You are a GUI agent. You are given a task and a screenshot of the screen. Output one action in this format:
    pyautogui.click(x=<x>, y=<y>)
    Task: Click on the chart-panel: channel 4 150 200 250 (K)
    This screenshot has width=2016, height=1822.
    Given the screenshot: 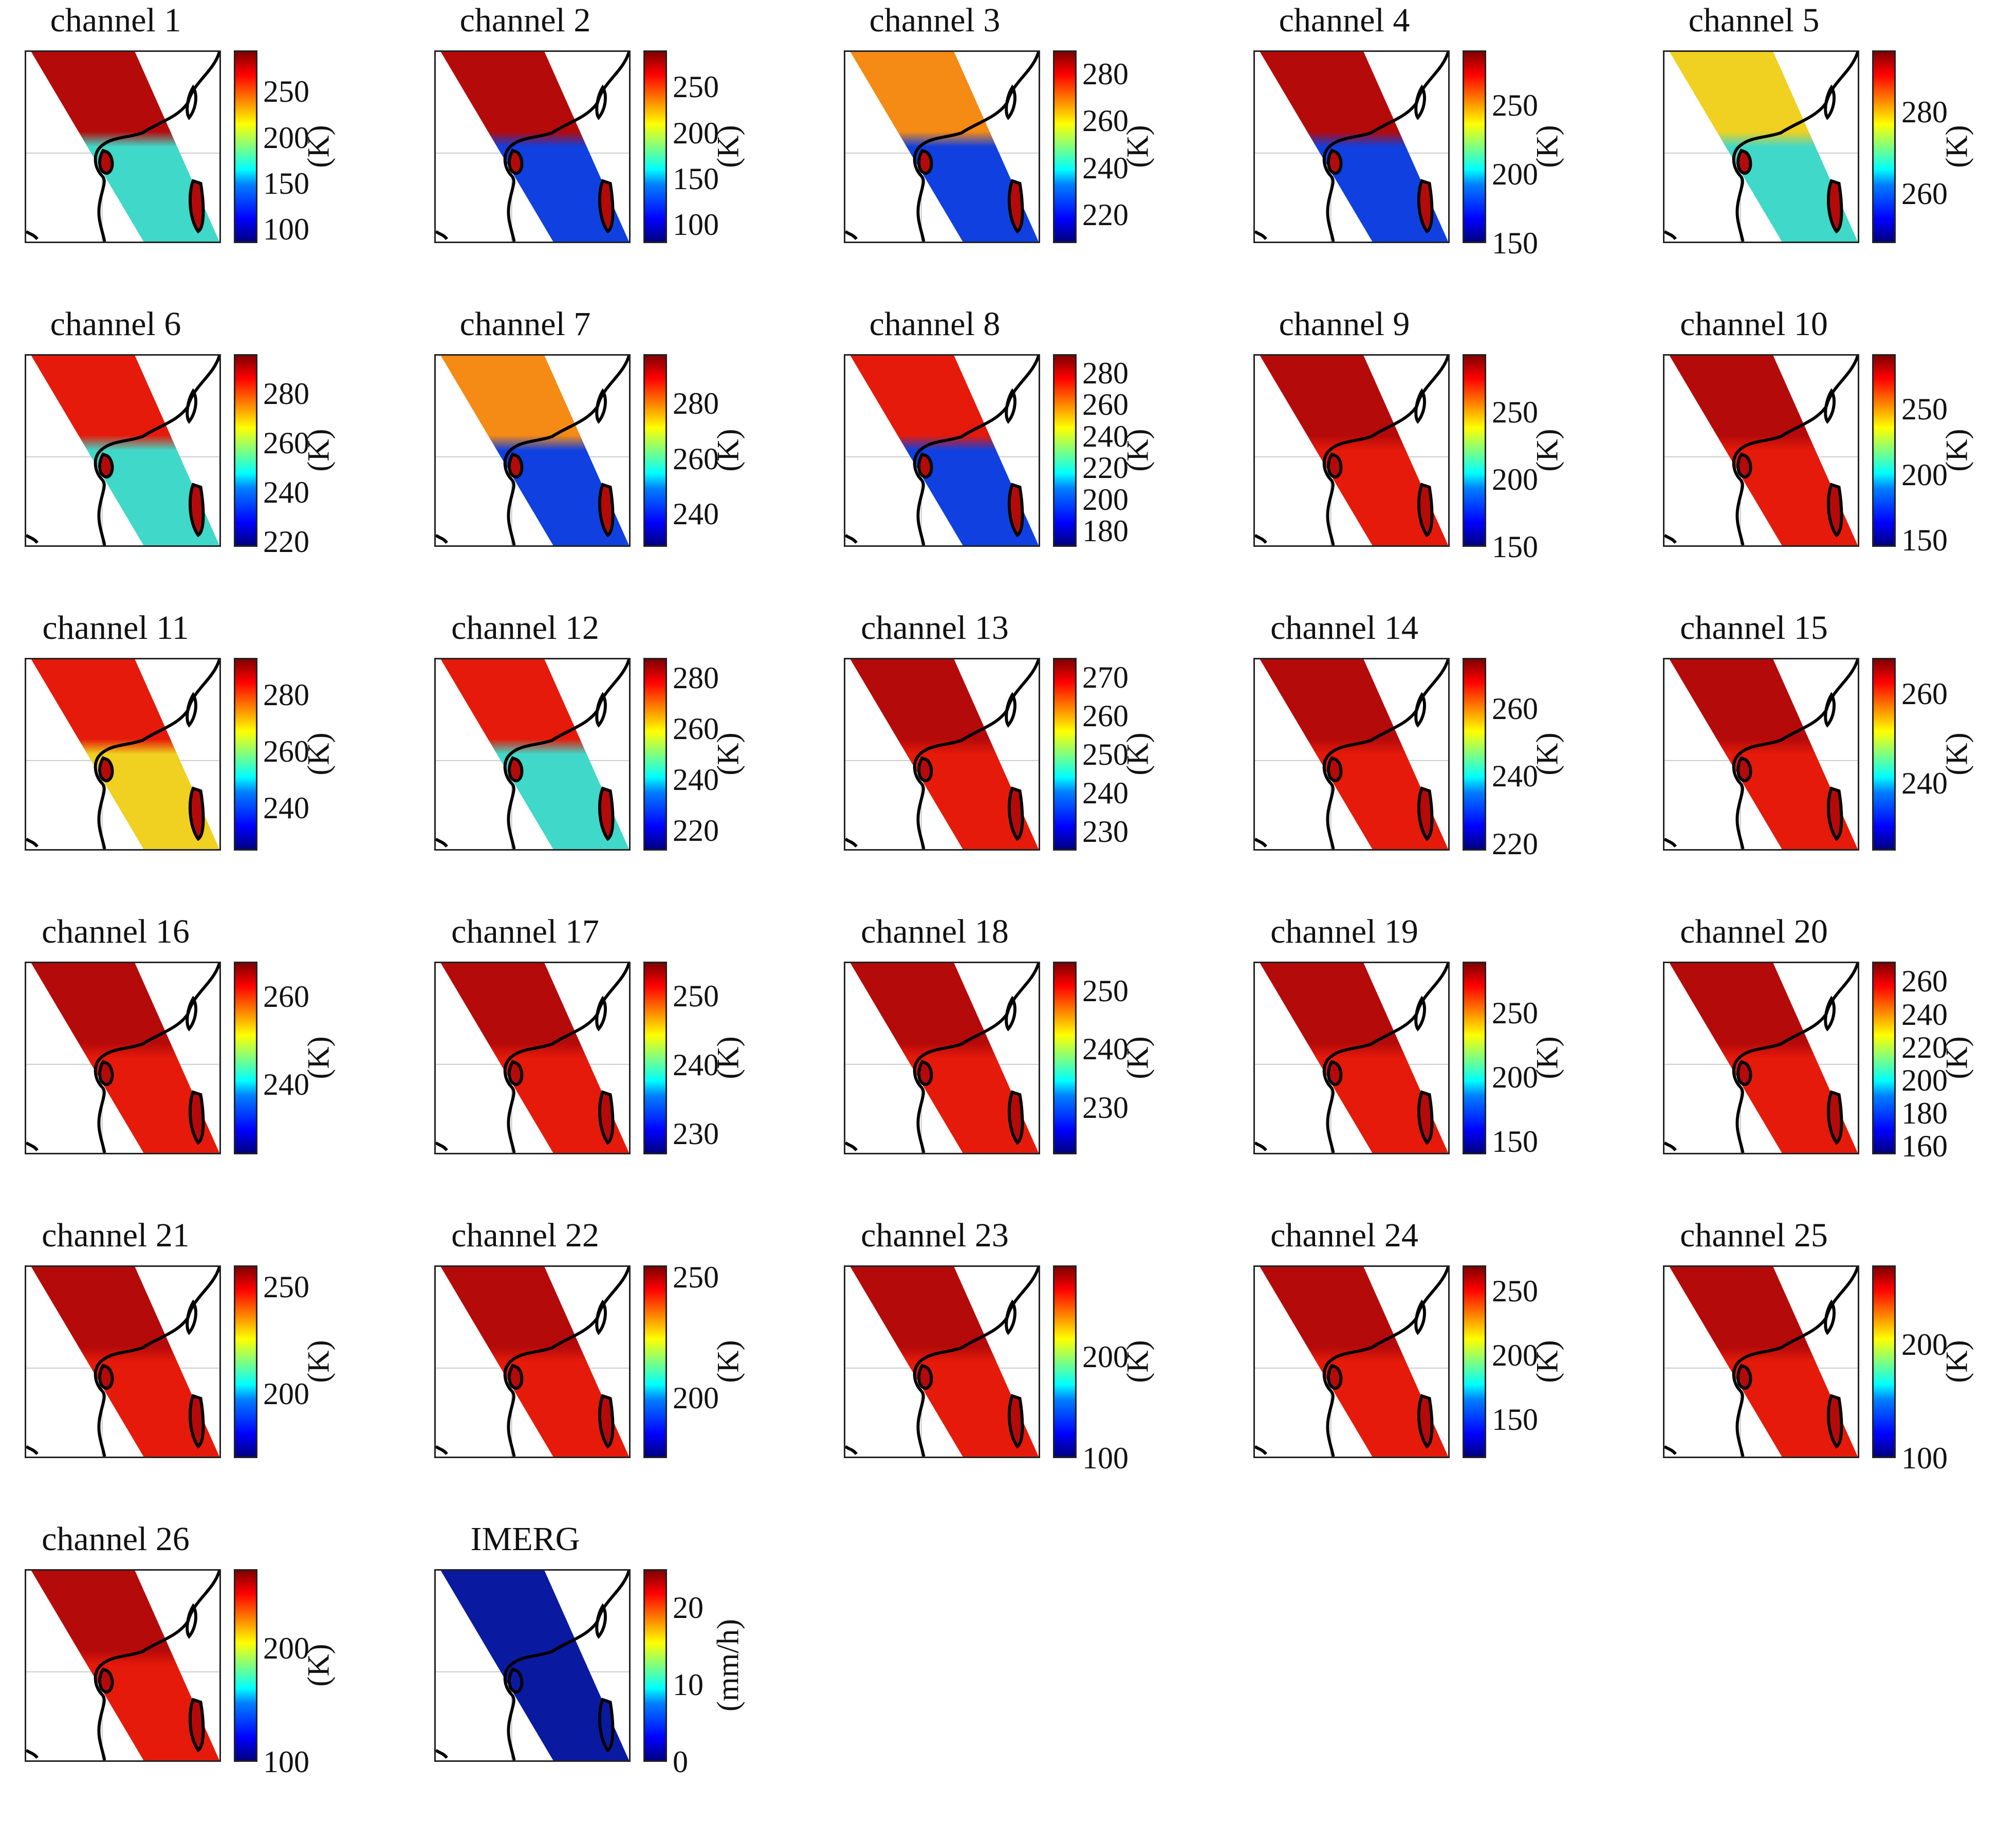 What is the action you would take?
    pyautogui.click(x=1439, y=151)
    